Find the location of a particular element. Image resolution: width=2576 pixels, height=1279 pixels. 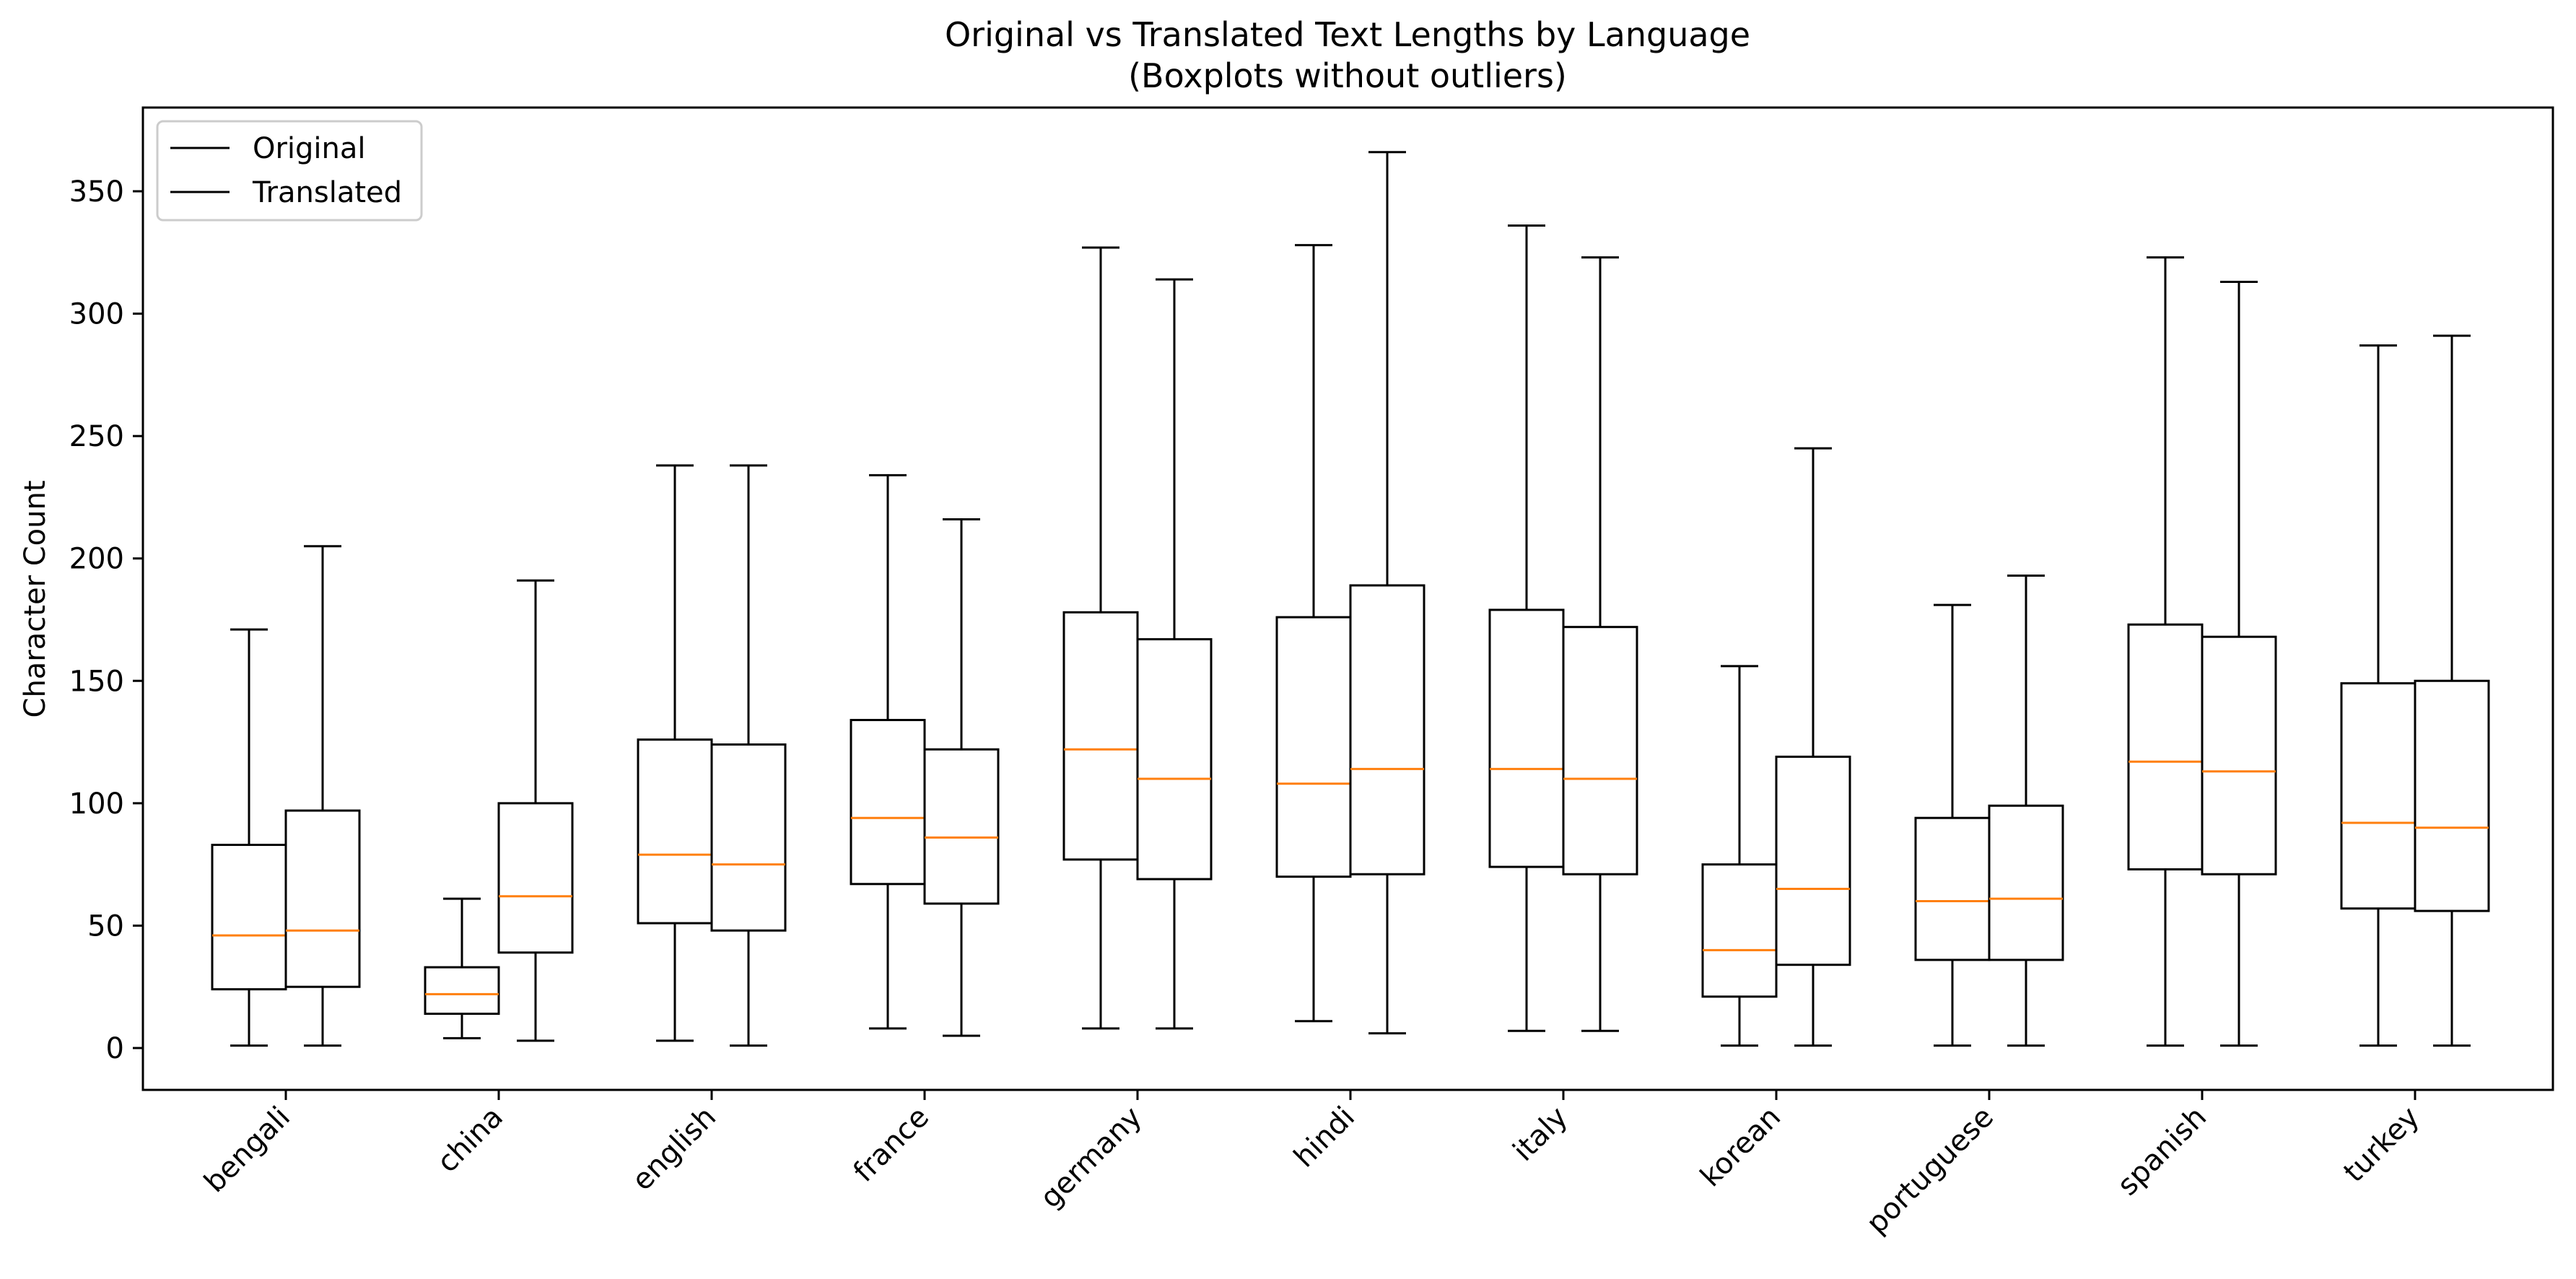

box-translated-turkey is located at coordinates (2452, 690).